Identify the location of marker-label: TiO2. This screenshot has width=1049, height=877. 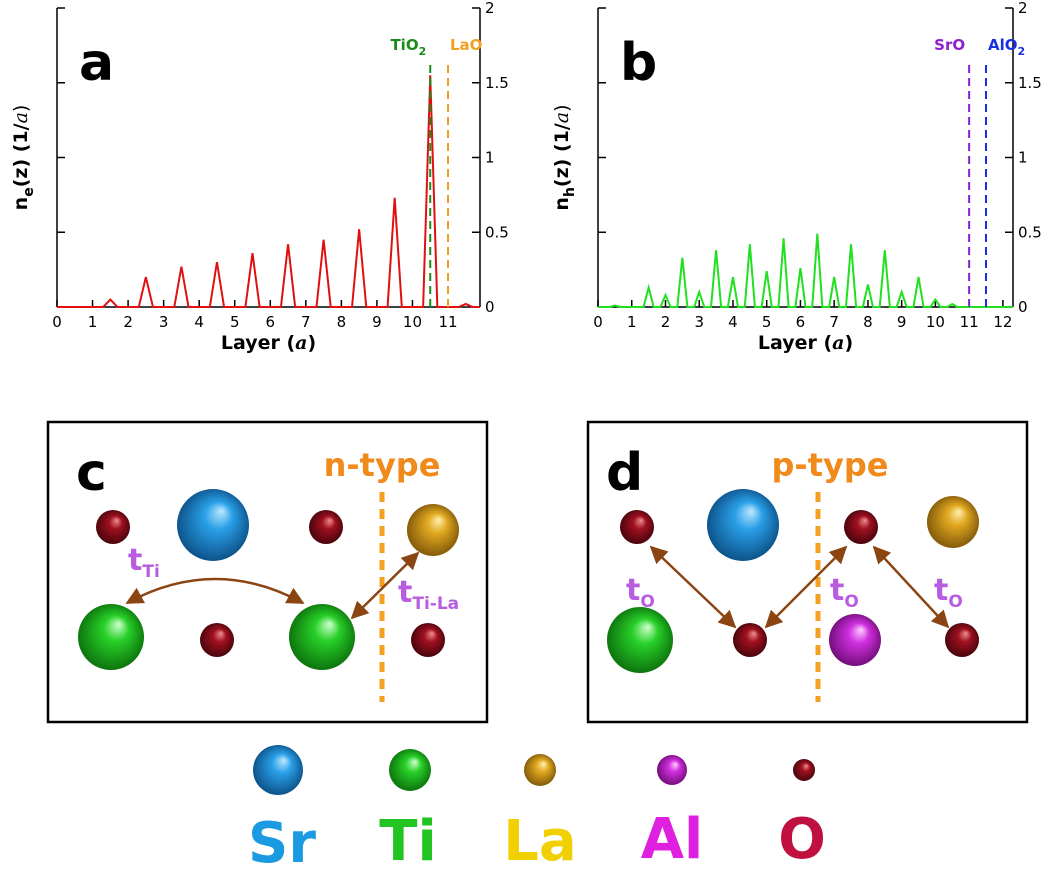
(408, 47).